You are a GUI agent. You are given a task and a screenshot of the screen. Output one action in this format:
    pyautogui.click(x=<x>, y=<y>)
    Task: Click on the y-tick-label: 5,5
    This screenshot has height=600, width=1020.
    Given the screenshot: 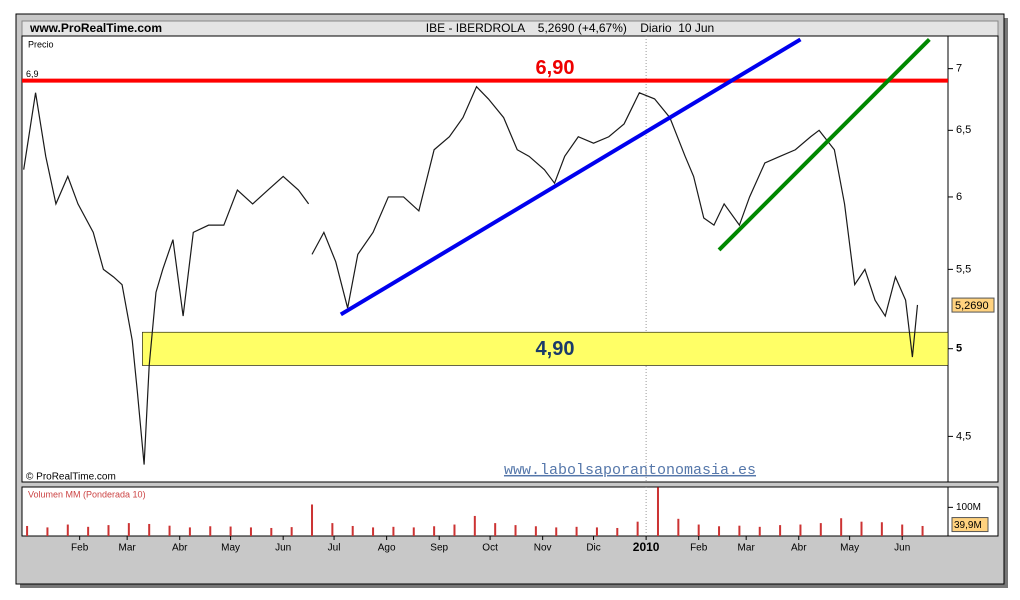 What is the action you would take?
    pyautogui.click(x=963, y=269)
    